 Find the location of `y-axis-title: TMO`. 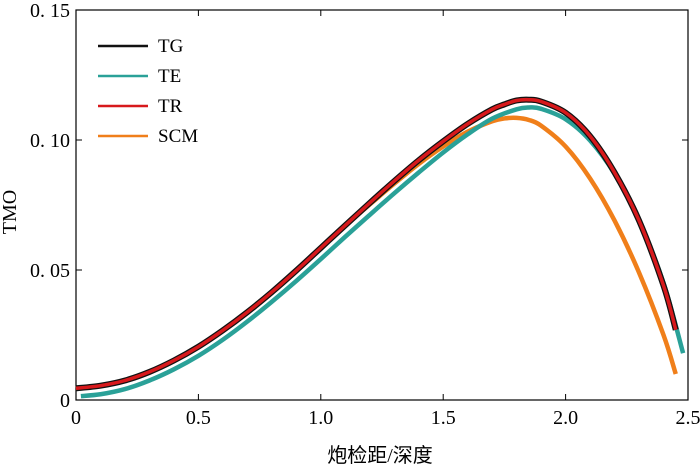

y-axis-title: TMO is located at coordinates (10, 212).